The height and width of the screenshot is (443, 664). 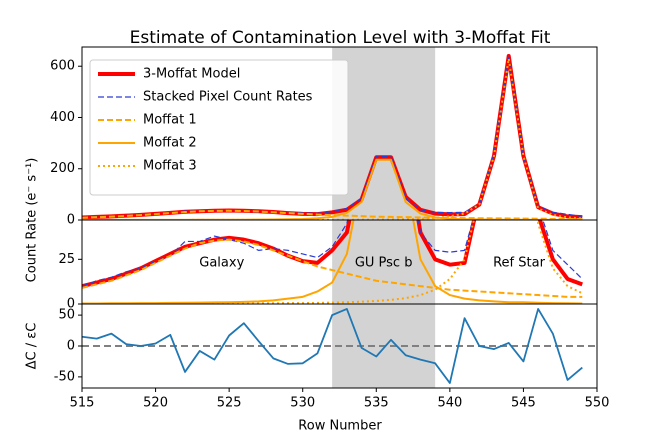 What do you see at coordinates (82, 403) in the screenshot?
I see `x-tick-label: 515` at bounding box center [82, 403].